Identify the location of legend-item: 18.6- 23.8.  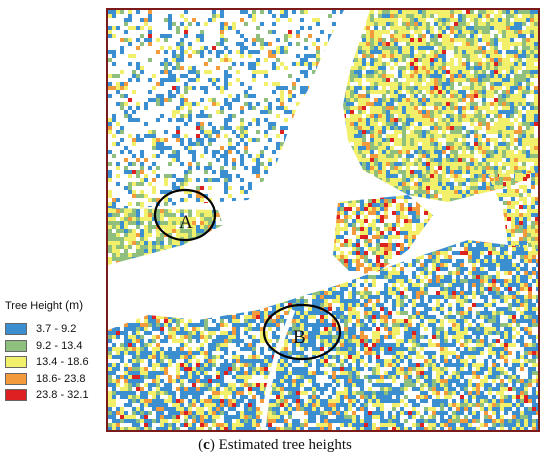
(65, 379).